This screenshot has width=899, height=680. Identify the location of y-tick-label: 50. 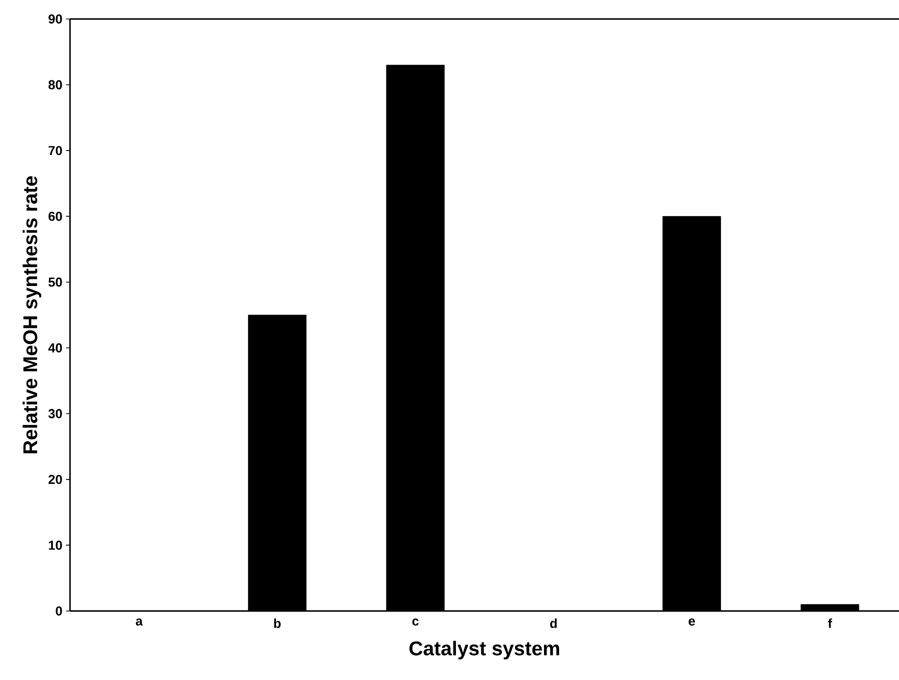
(55, 282).